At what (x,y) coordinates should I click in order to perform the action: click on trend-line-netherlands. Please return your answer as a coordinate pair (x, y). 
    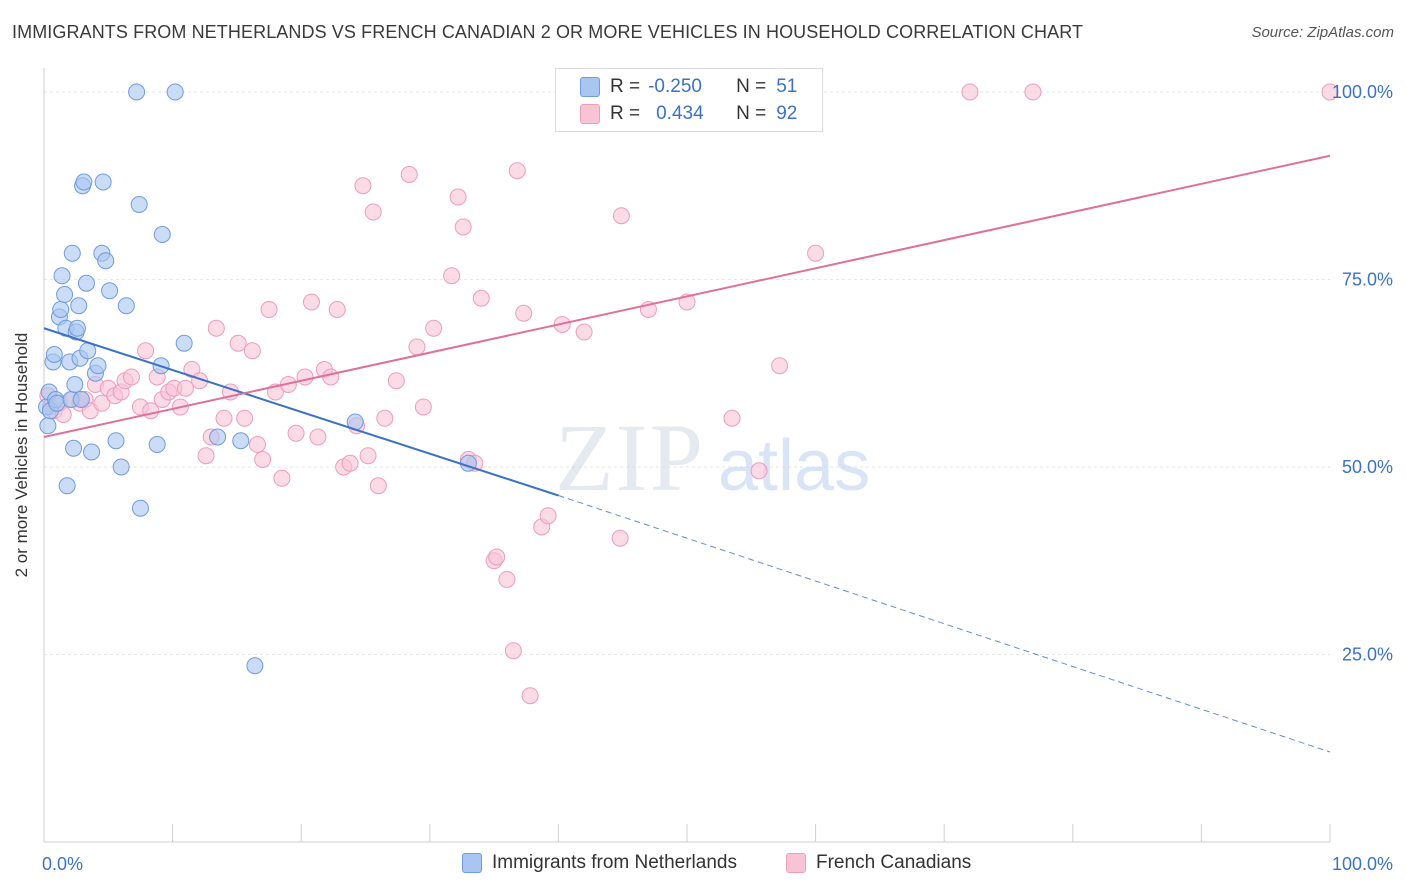
    Looking at the image, I should click on (301, 412).